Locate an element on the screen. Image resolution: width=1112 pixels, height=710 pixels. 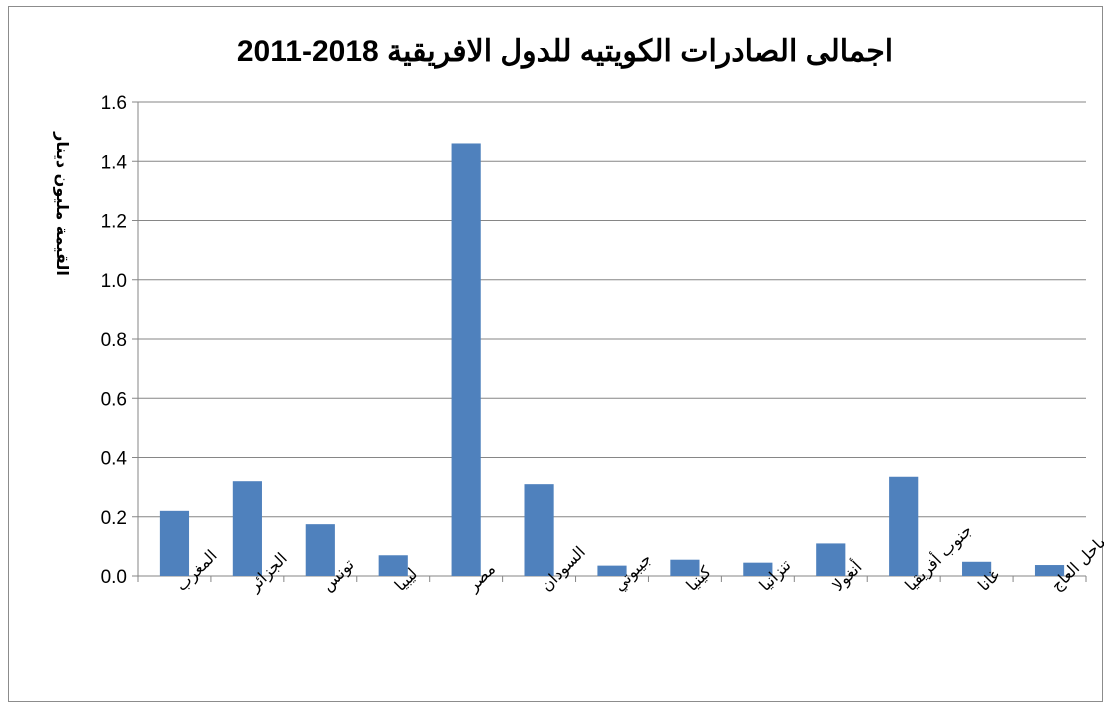
y-tick-labels: 0.0 0.2 0.4 0.6 0.8 1.0 1.2 1.4 1.6 is located at coordinates (114, 340).